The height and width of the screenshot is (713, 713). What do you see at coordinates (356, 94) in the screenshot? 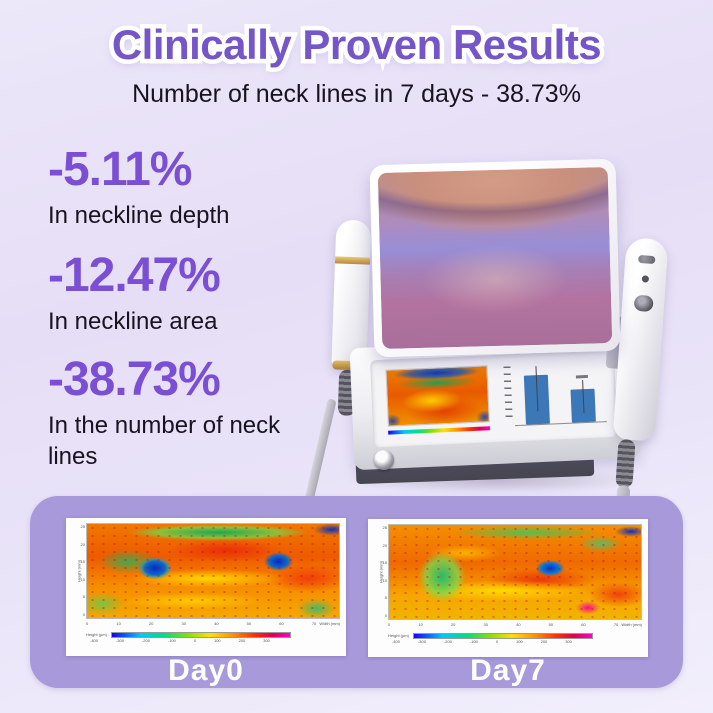
I see `page-subtitle: Number of neck lines in 7 days - 38.73%` at bounding box center [356, 94].